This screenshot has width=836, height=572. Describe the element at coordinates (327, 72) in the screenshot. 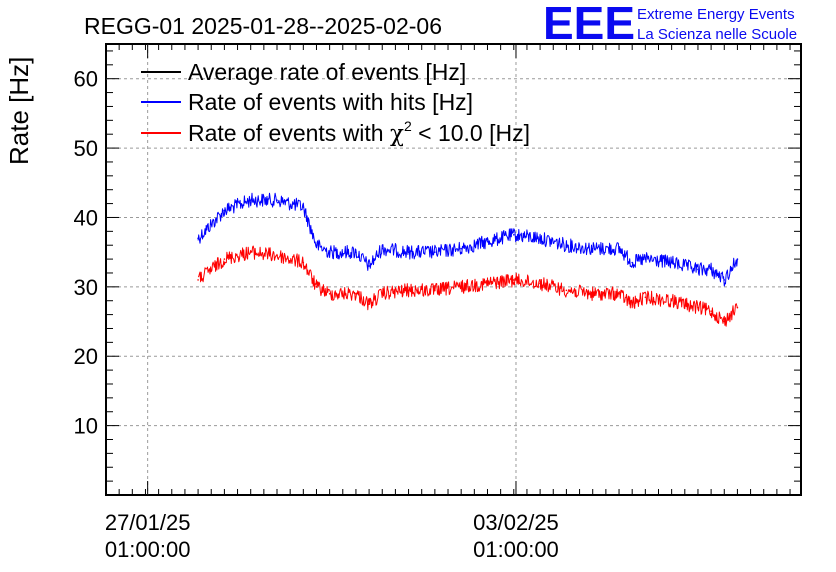

I see `legend-label-average: Average rate of events [Hz]` at that location.